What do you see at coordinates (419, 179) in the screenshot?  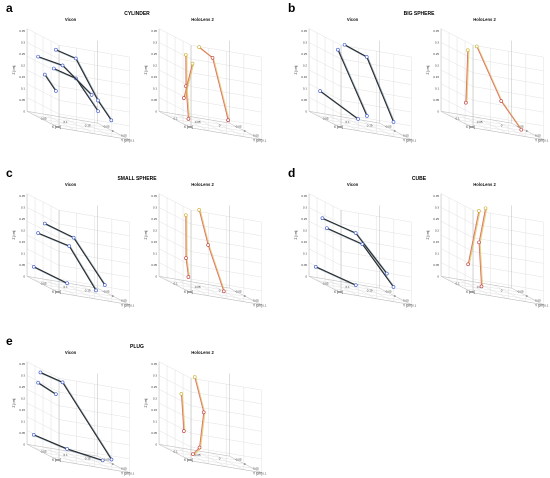 I see `panel-title: CUBE` at bounding box center [419, 179].